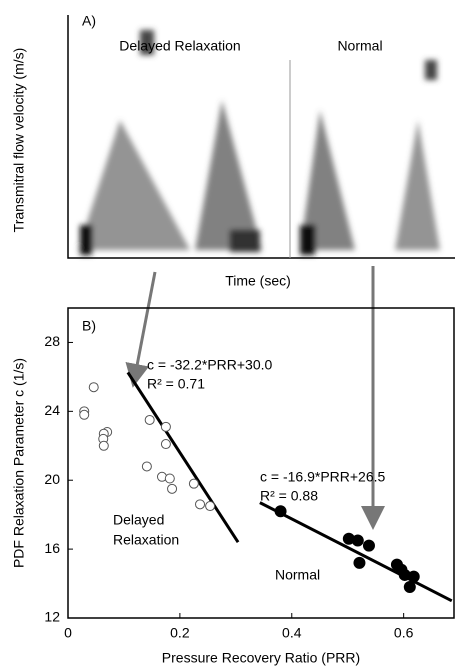  I want to click on group-label: Delayed, so click(138, 520).